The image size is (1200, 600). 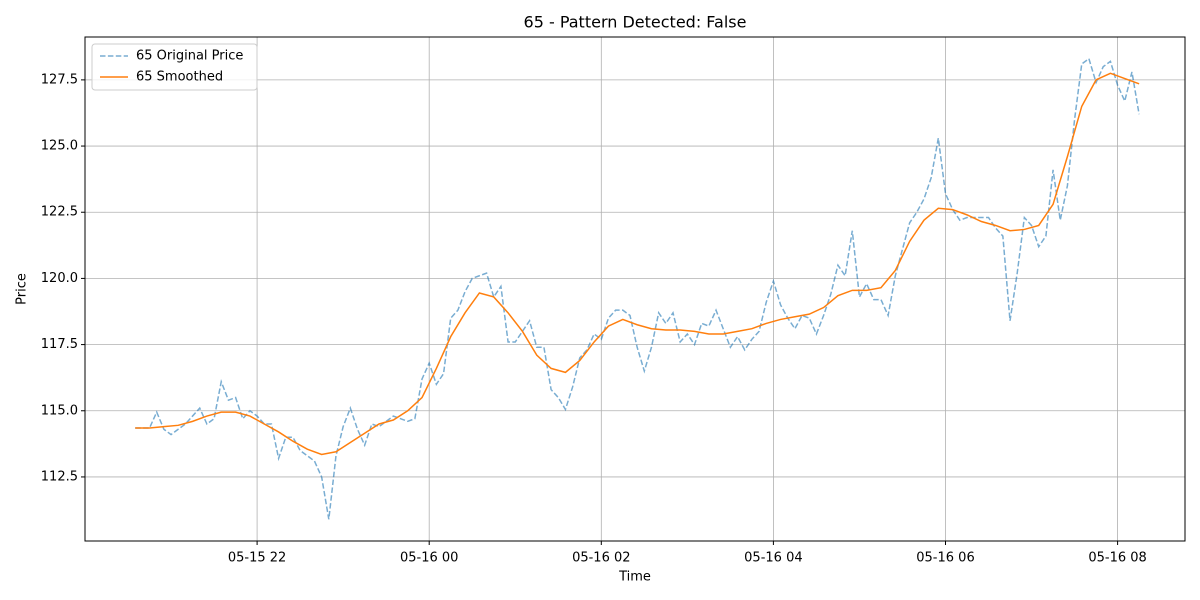 What do you see at coordinates (59, 476) in the screenshot?
I see `y-tick-label: 112.5` at bounding box center [59, 476].